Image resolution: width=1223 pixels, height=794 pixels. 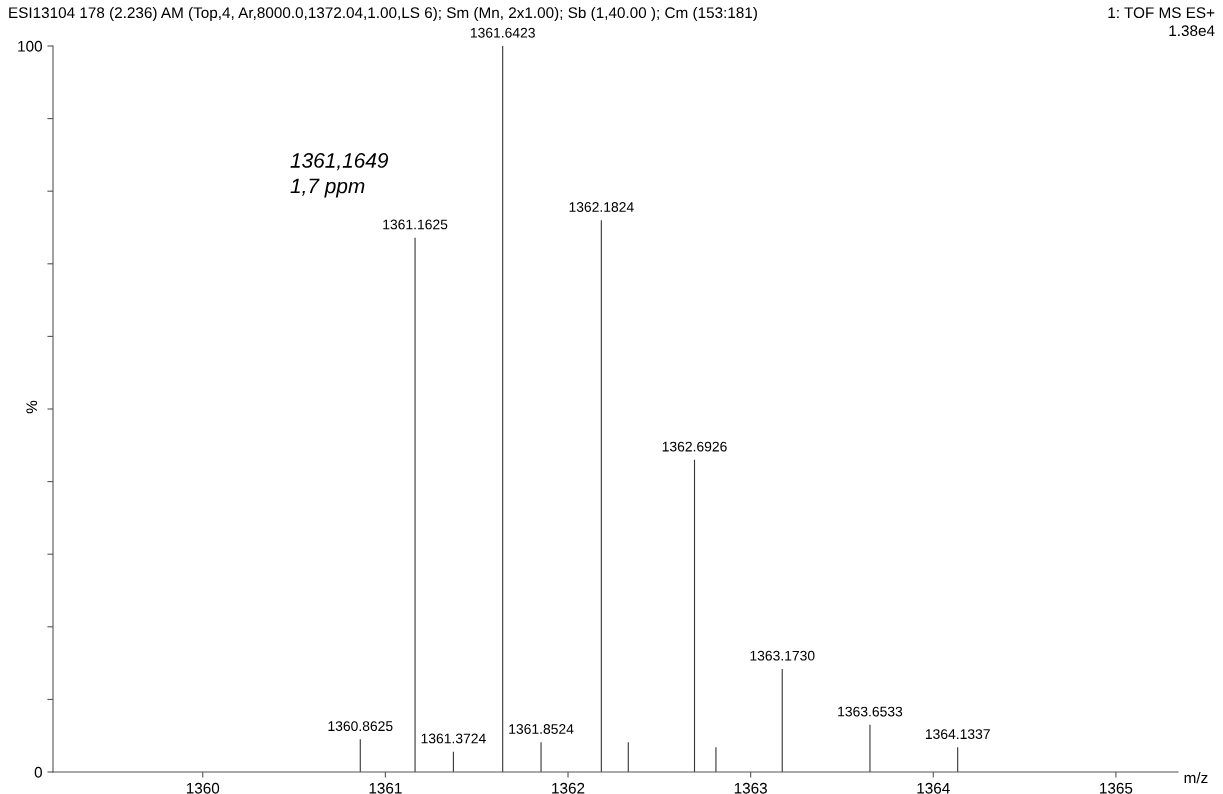 I want to click on x-axis-title: m/z, so click(x=1196, y=778).